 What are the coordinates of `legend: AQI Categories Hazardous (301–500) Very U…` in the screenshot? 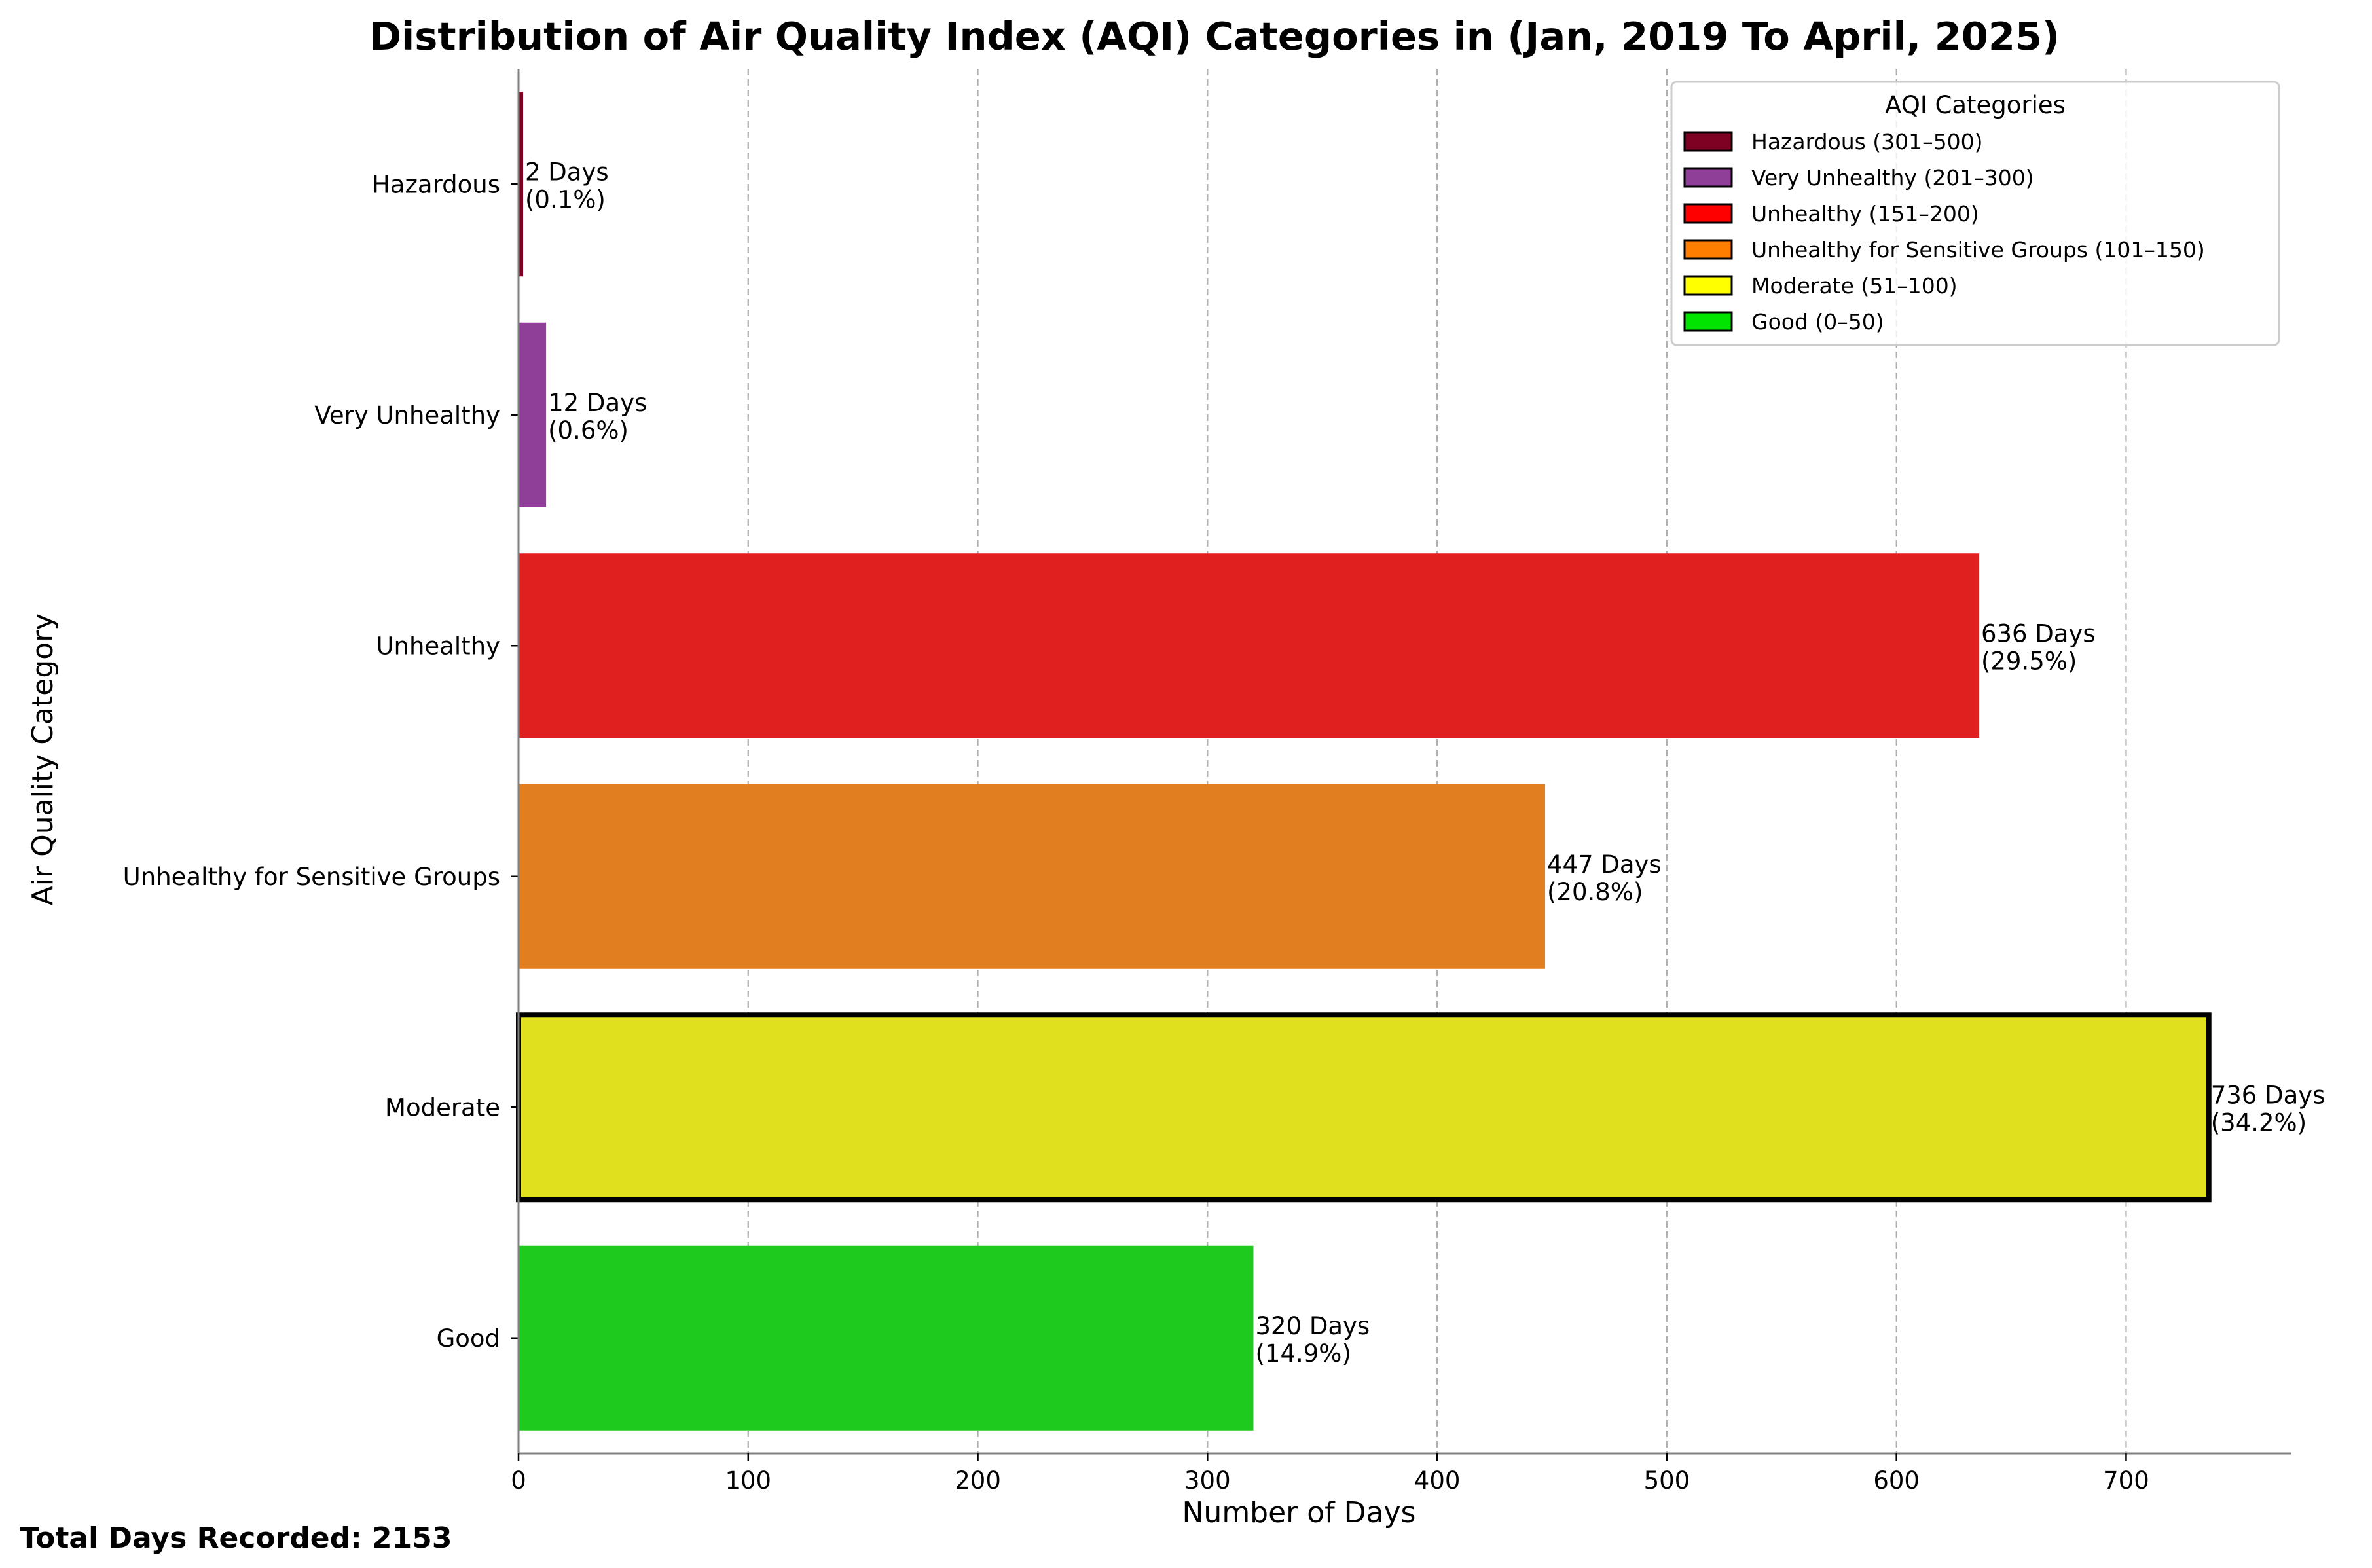 It's located at (1975, 213).